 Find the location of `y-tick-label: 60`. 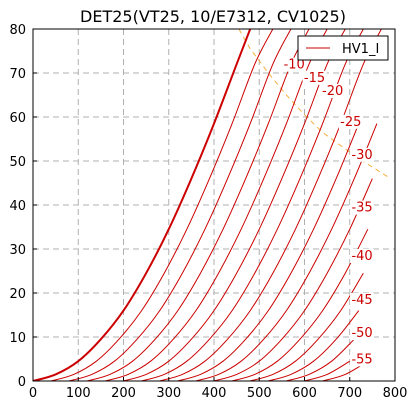

y-tick-label: 60 is located at coordinates (17, 118).